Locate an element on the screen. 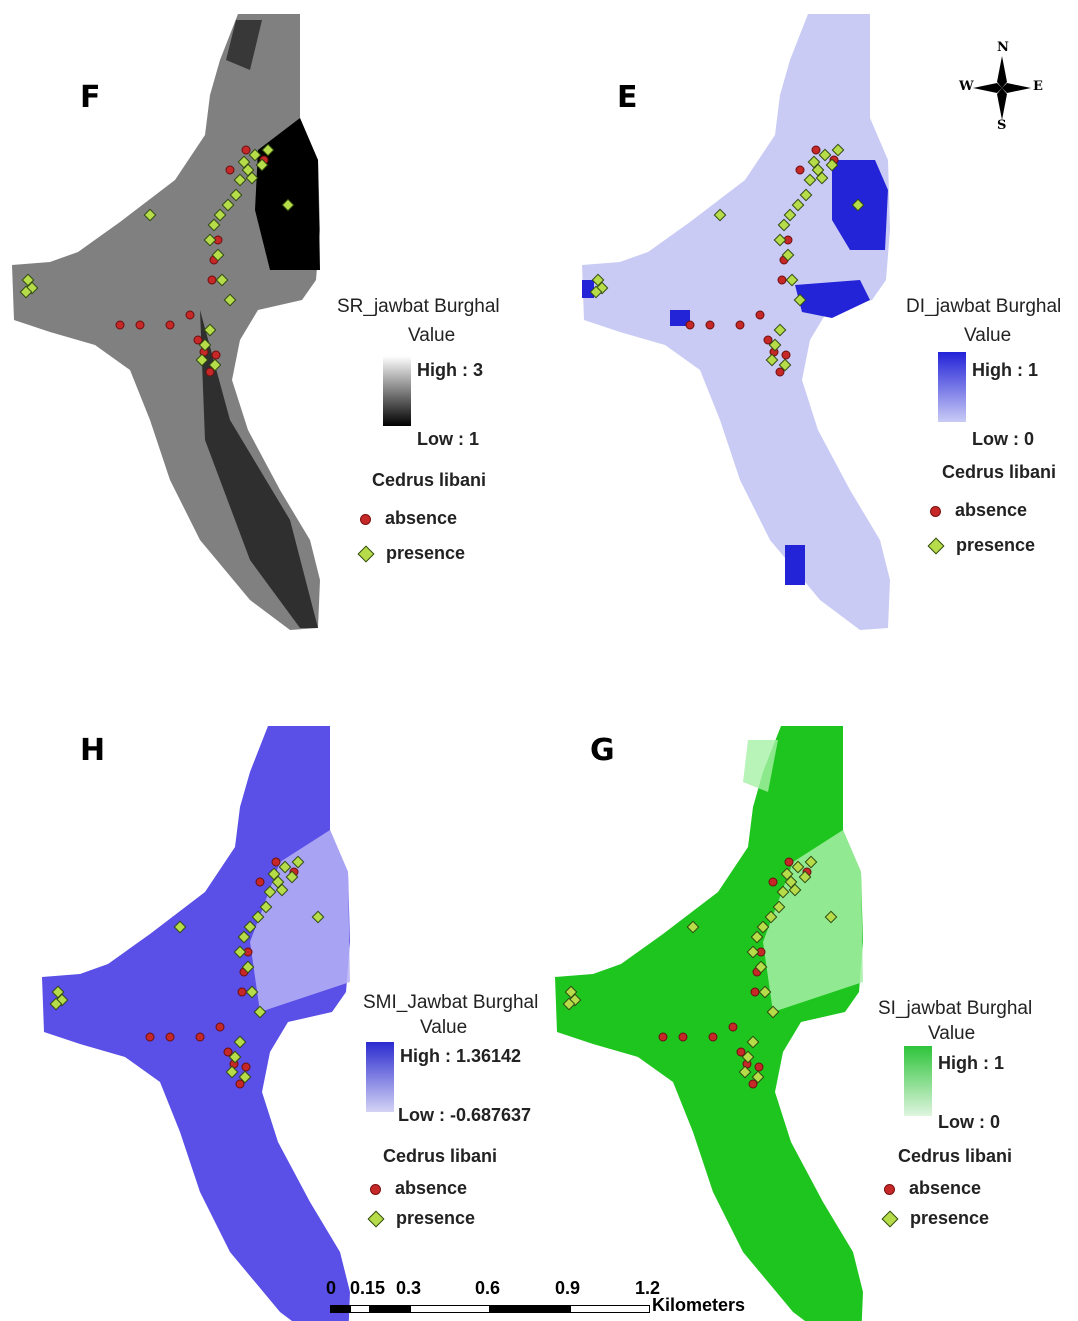 The width and height of the screenshot is (1078, 1321). compass-n: N is located at coordinates (1003, 47).